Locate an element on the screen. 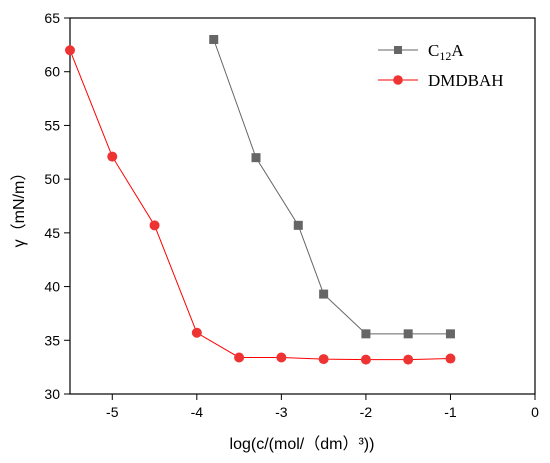 Image resolution: width=550 pixels, height=463 pixels. x-tick-label: 0 is located at coordinates (535, 412).